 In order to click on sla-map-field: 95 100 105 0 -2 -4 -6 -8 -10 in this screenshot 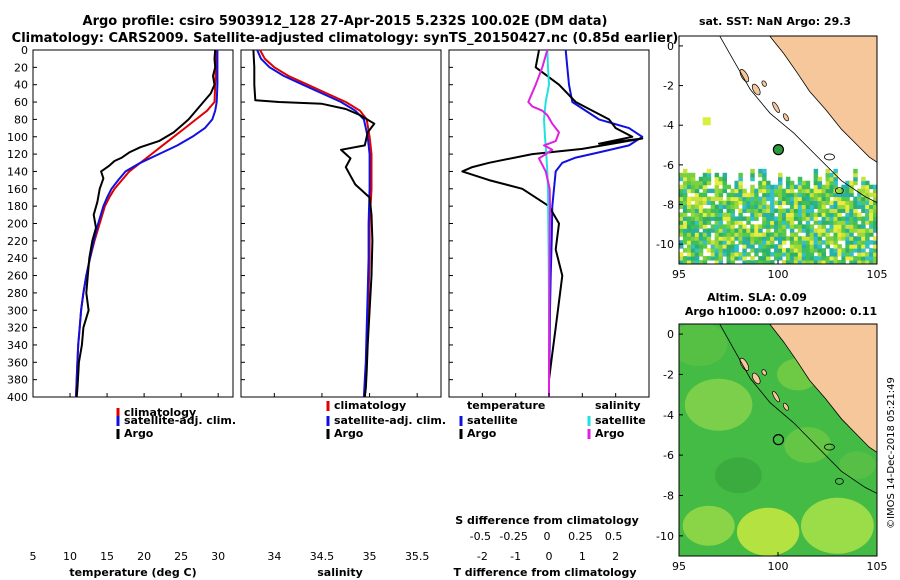, I will do `click(772, 448)`.